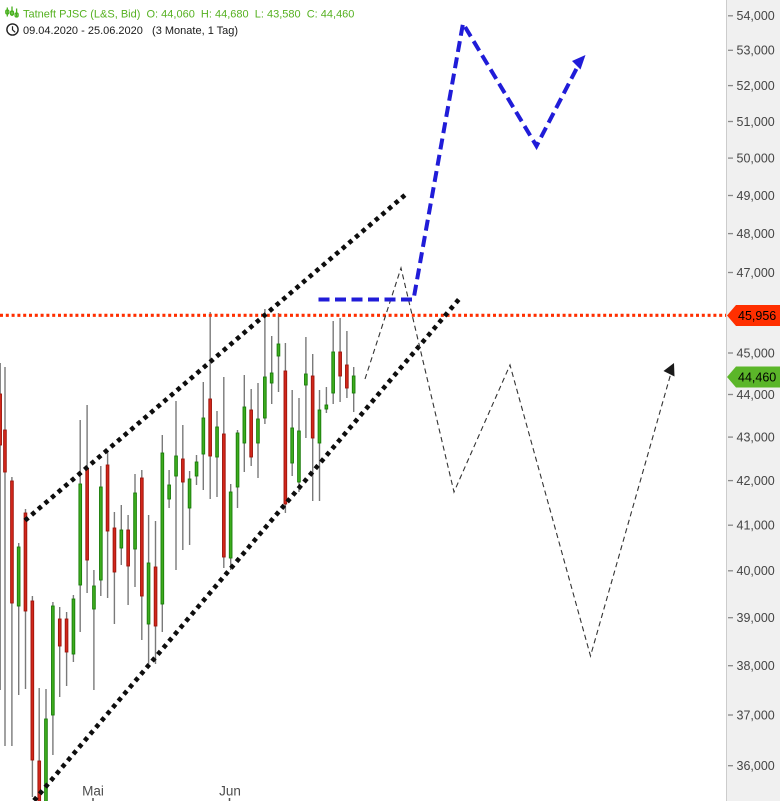 The image size is (780, 801). What do you see at coordinates (756, 618) in the screenshot?
I see `svg-text: 39,000` at bounding box center [756, 618].